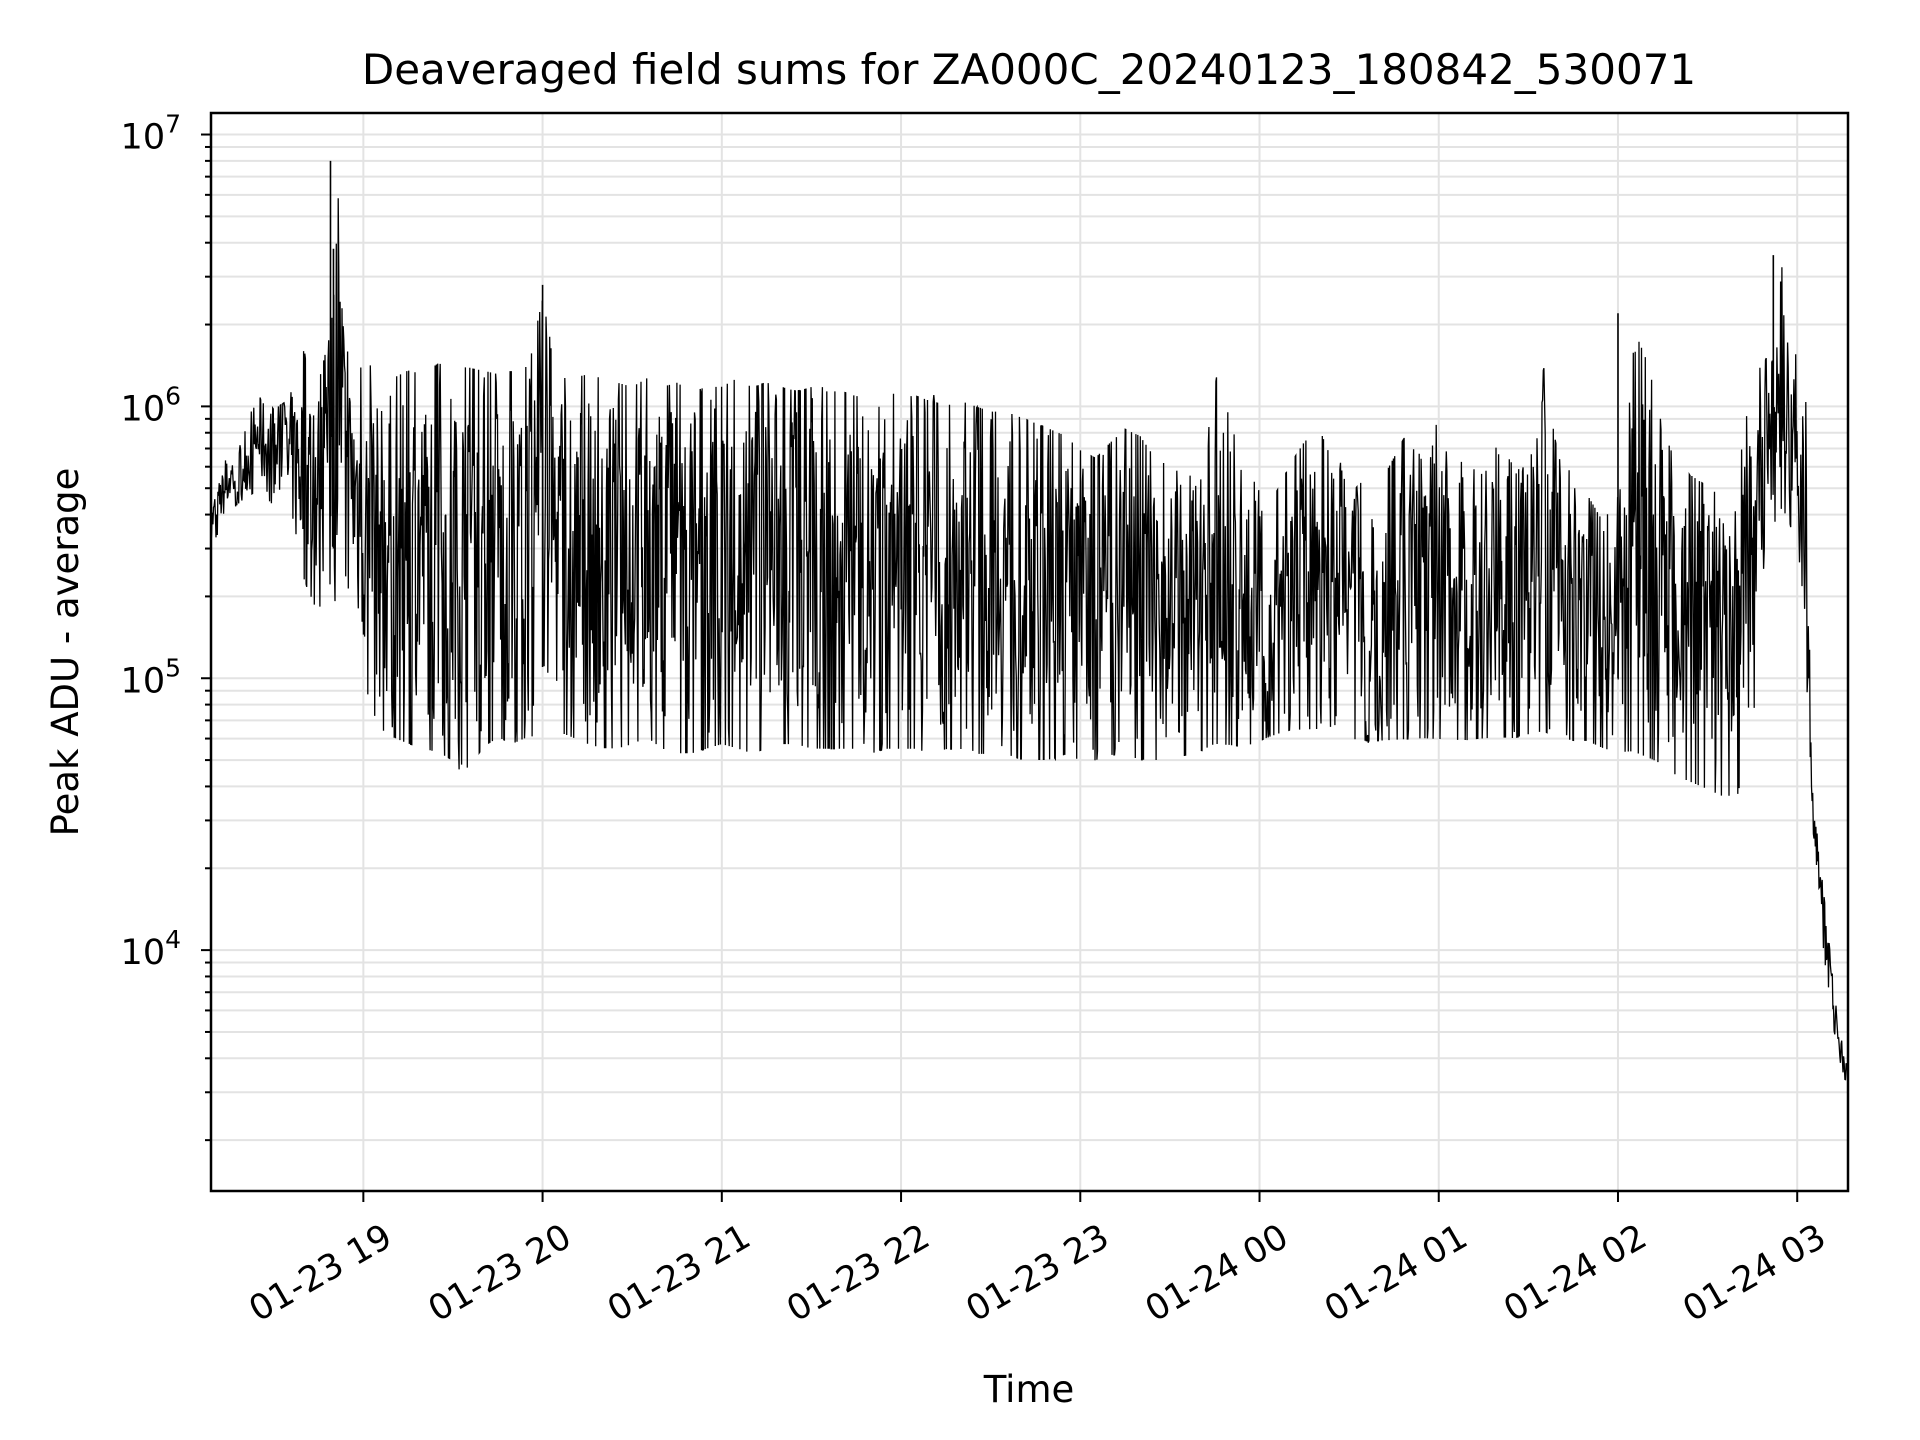  What do you see at coordinates (151, 405) in the screenshot?
I see `y-tick-label: 10⁶` at bounding box center [151, 405].